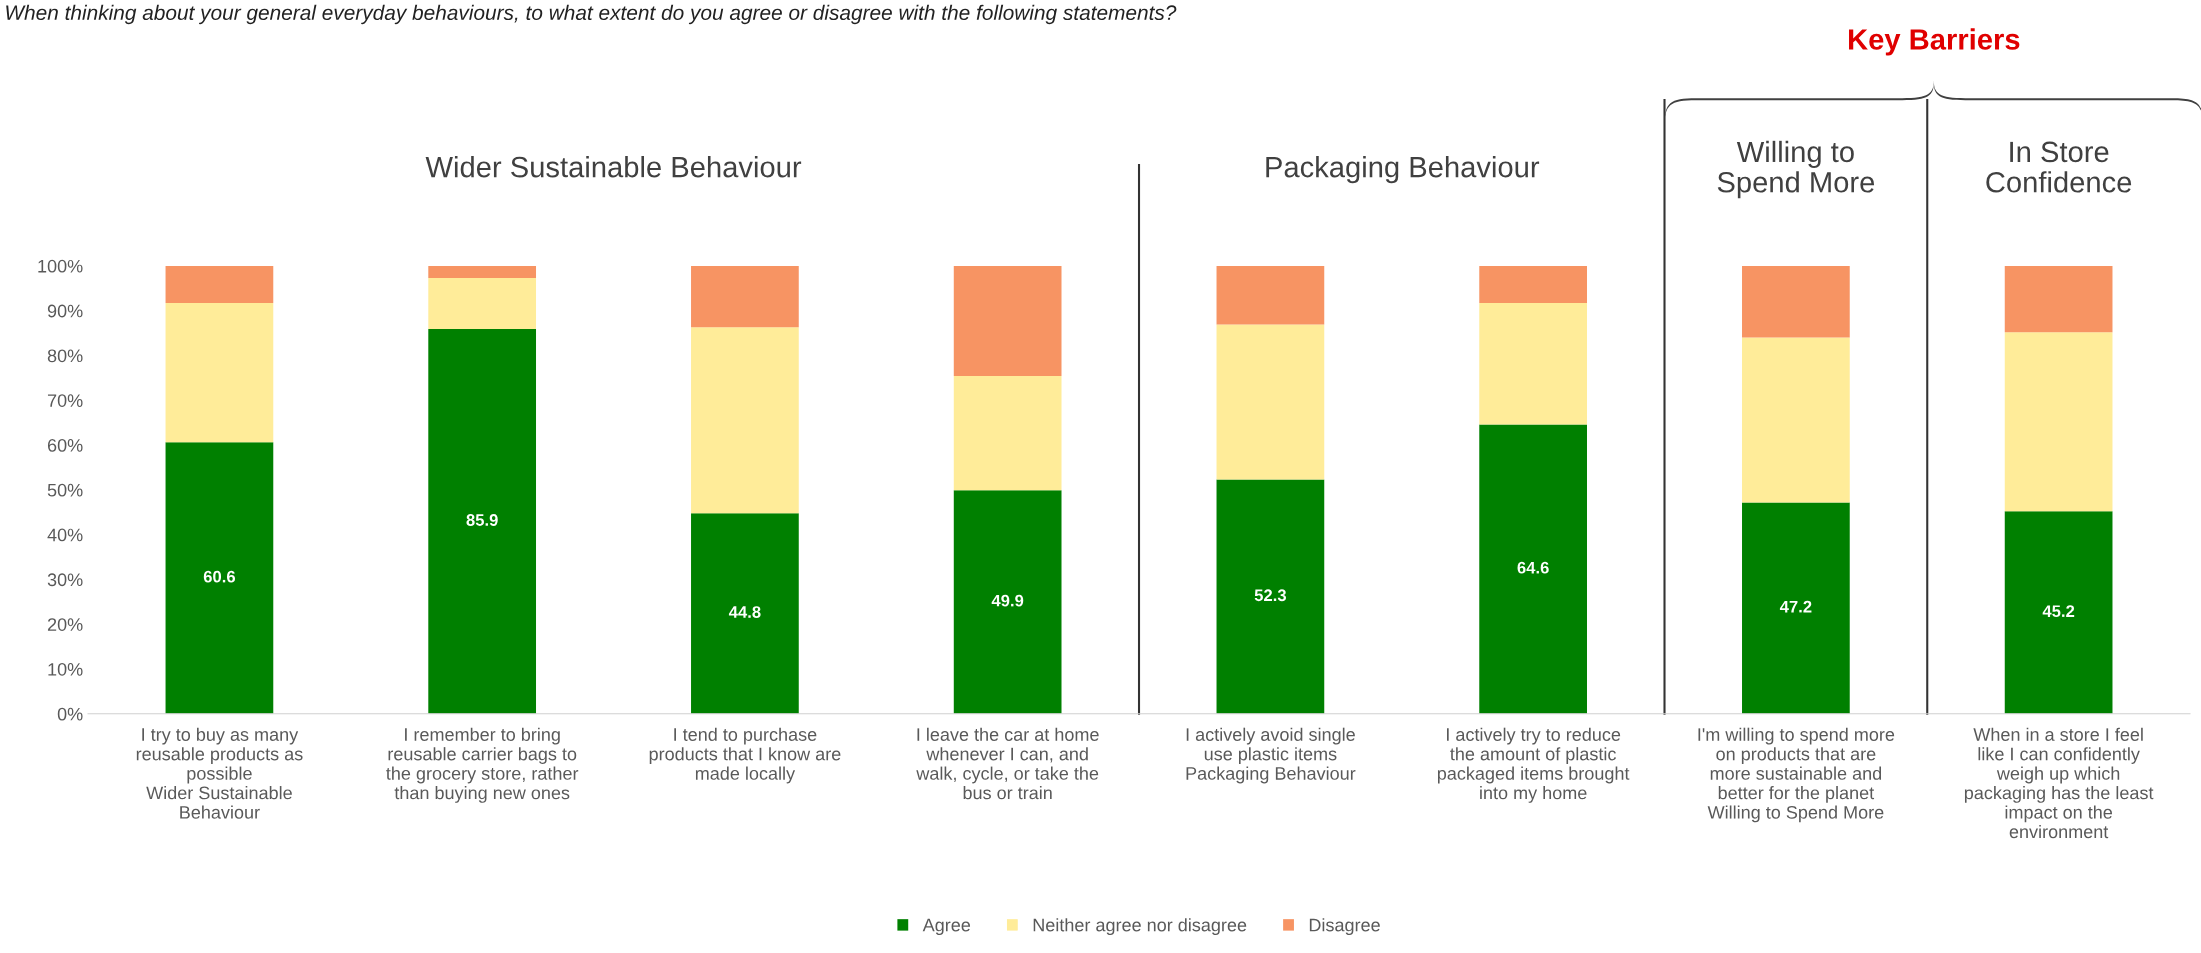 Image resolution: width=2201 pixels, height=953 pixels. Describe the element at coordinates (65, 624) in the screenshot. I see `y-tick-label: 20%` at that location.